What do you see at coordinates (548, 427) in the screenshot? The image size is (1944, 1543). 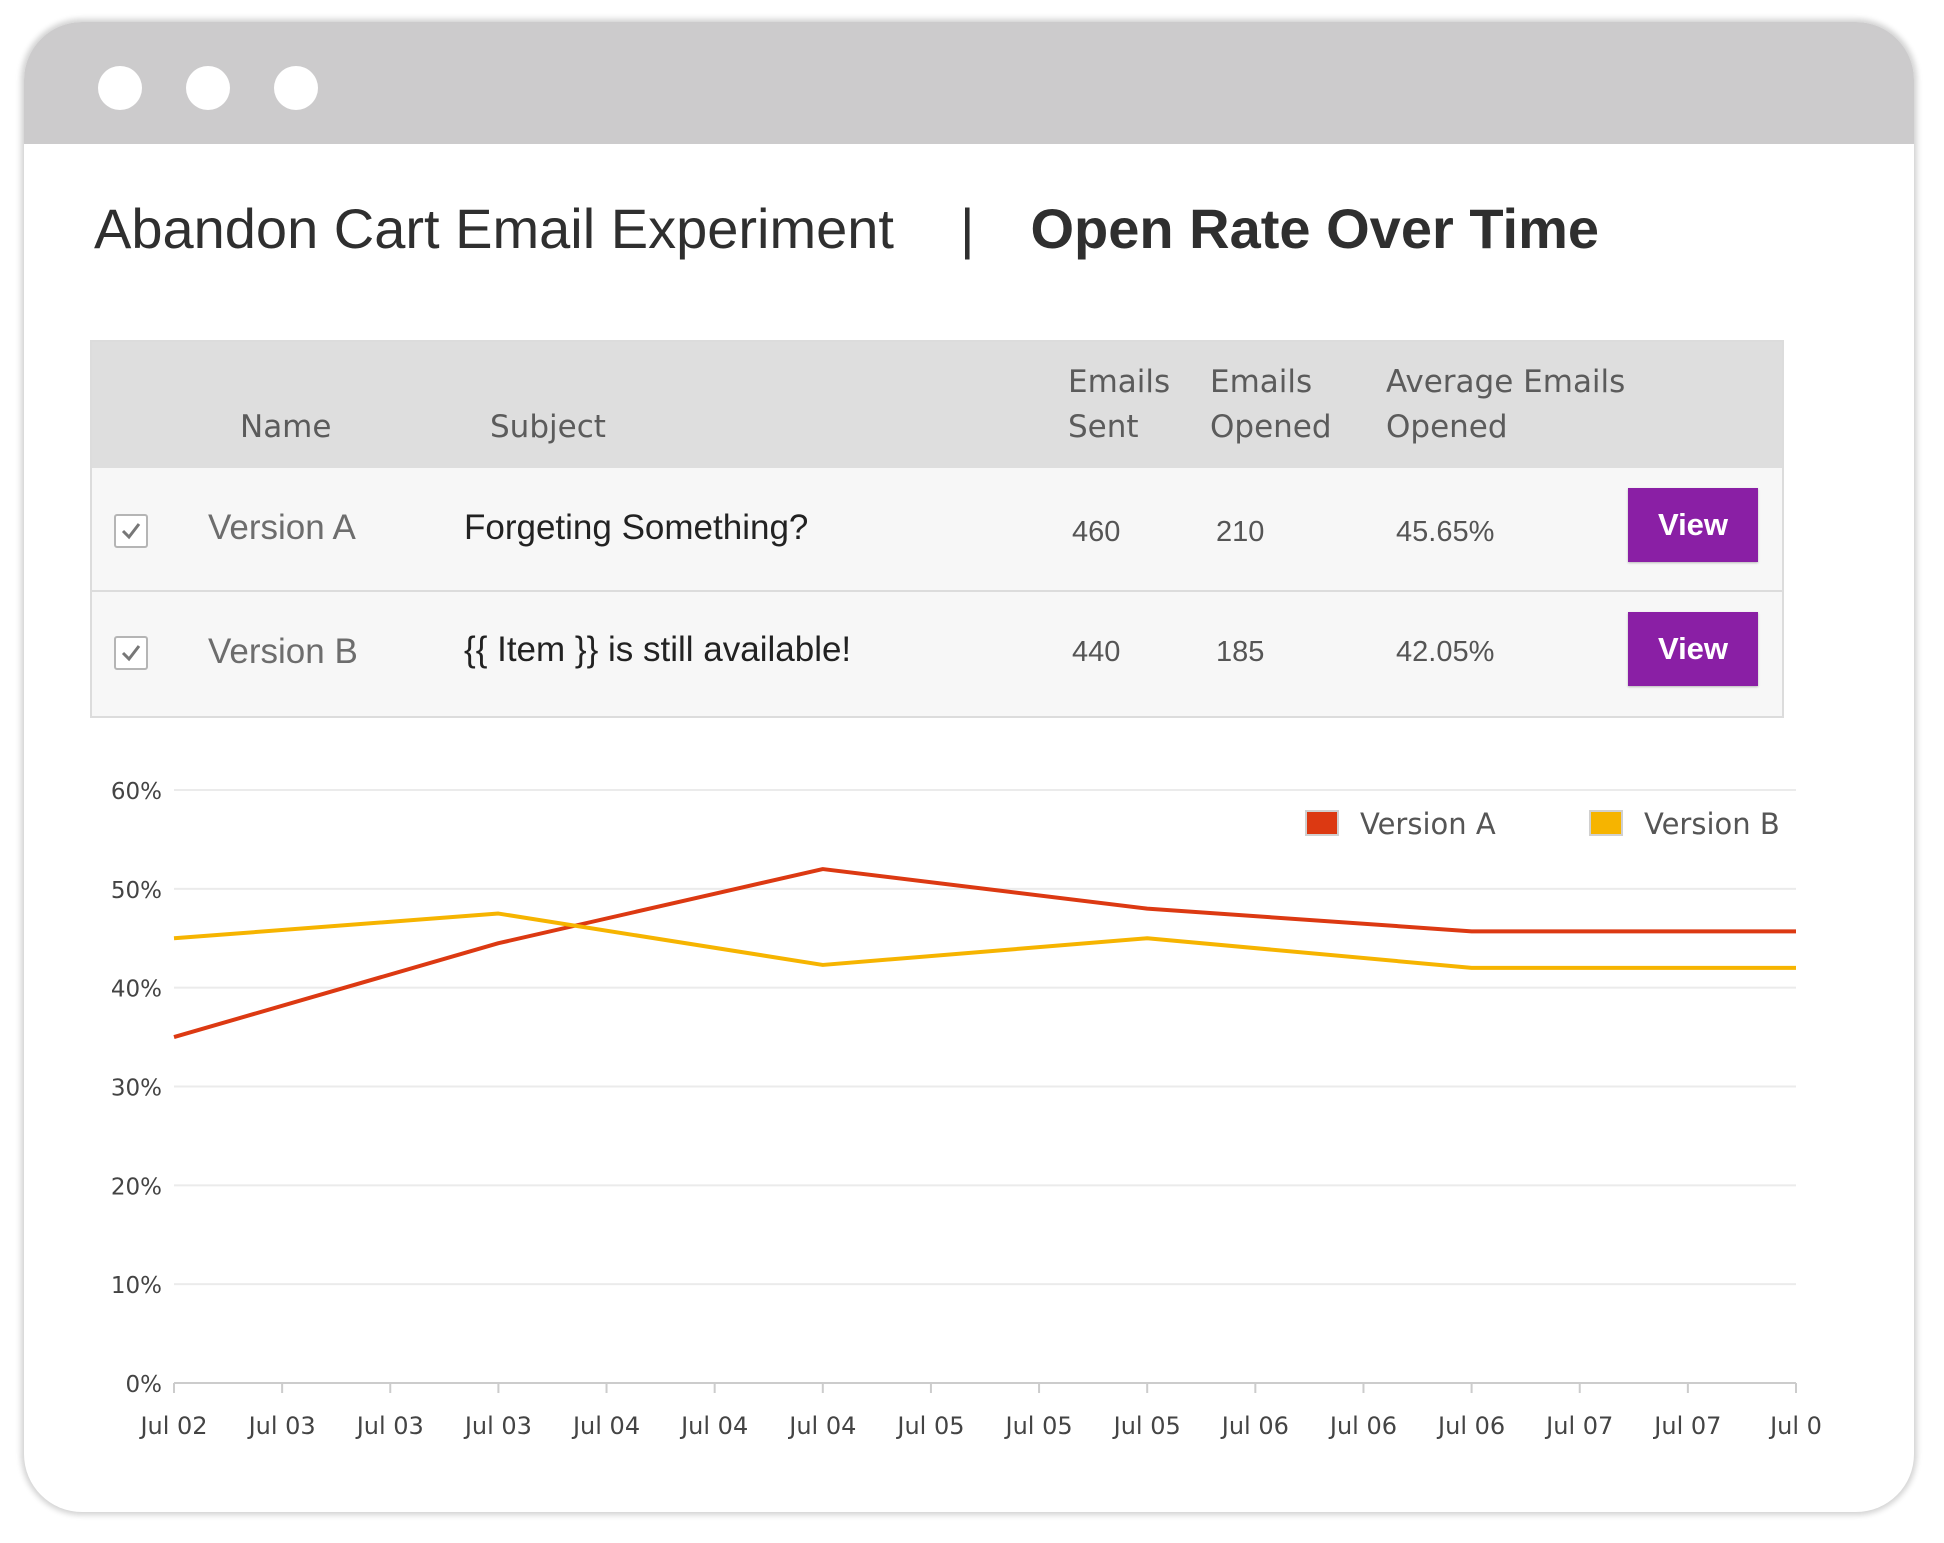 I see `column-header-subject: Subject` at bounding box center [548, 427].